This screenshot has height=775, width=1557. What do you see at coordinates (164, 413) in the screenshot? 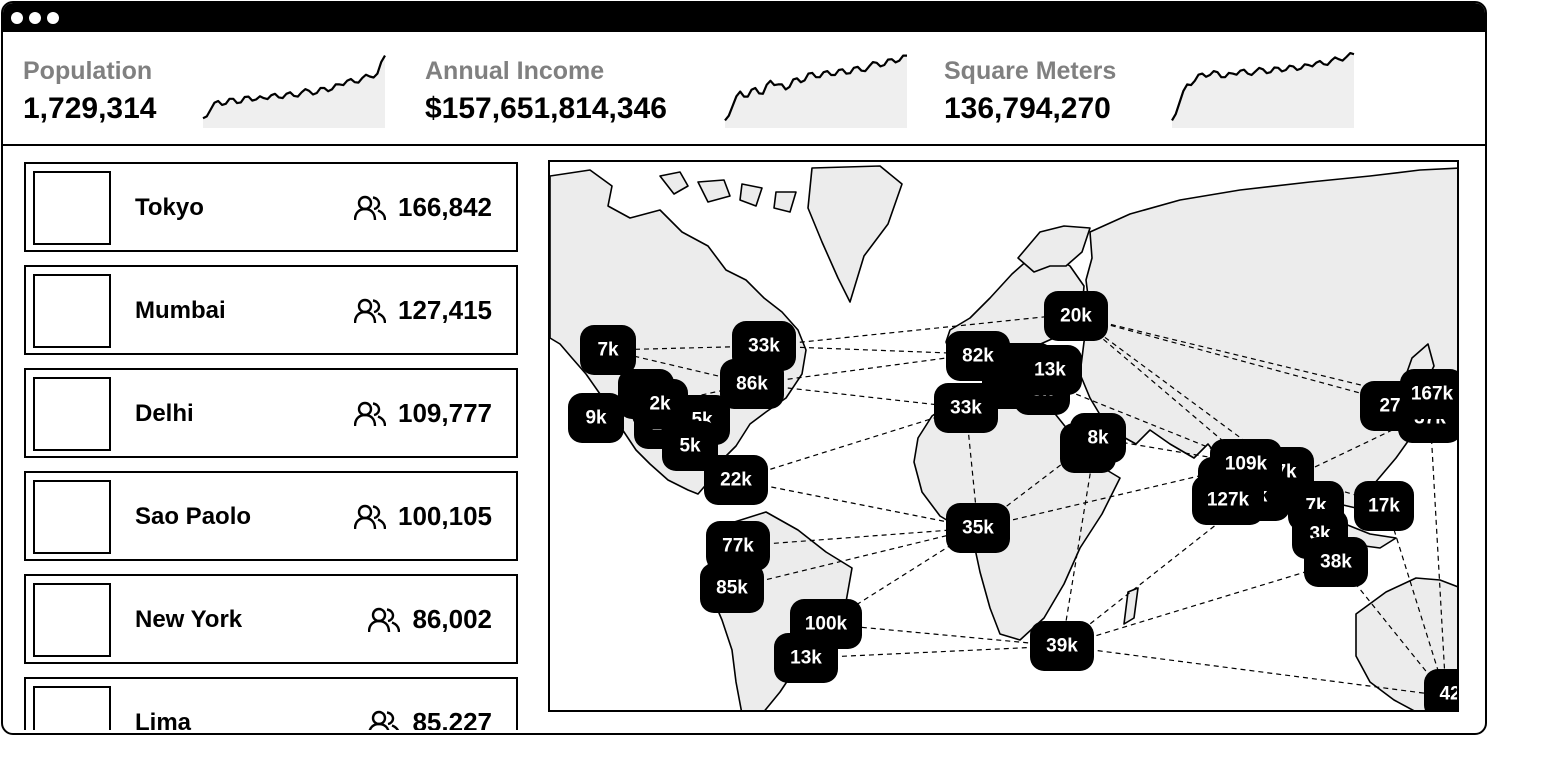
I see `city-name: Delhi` at bounding box center [164, 413].